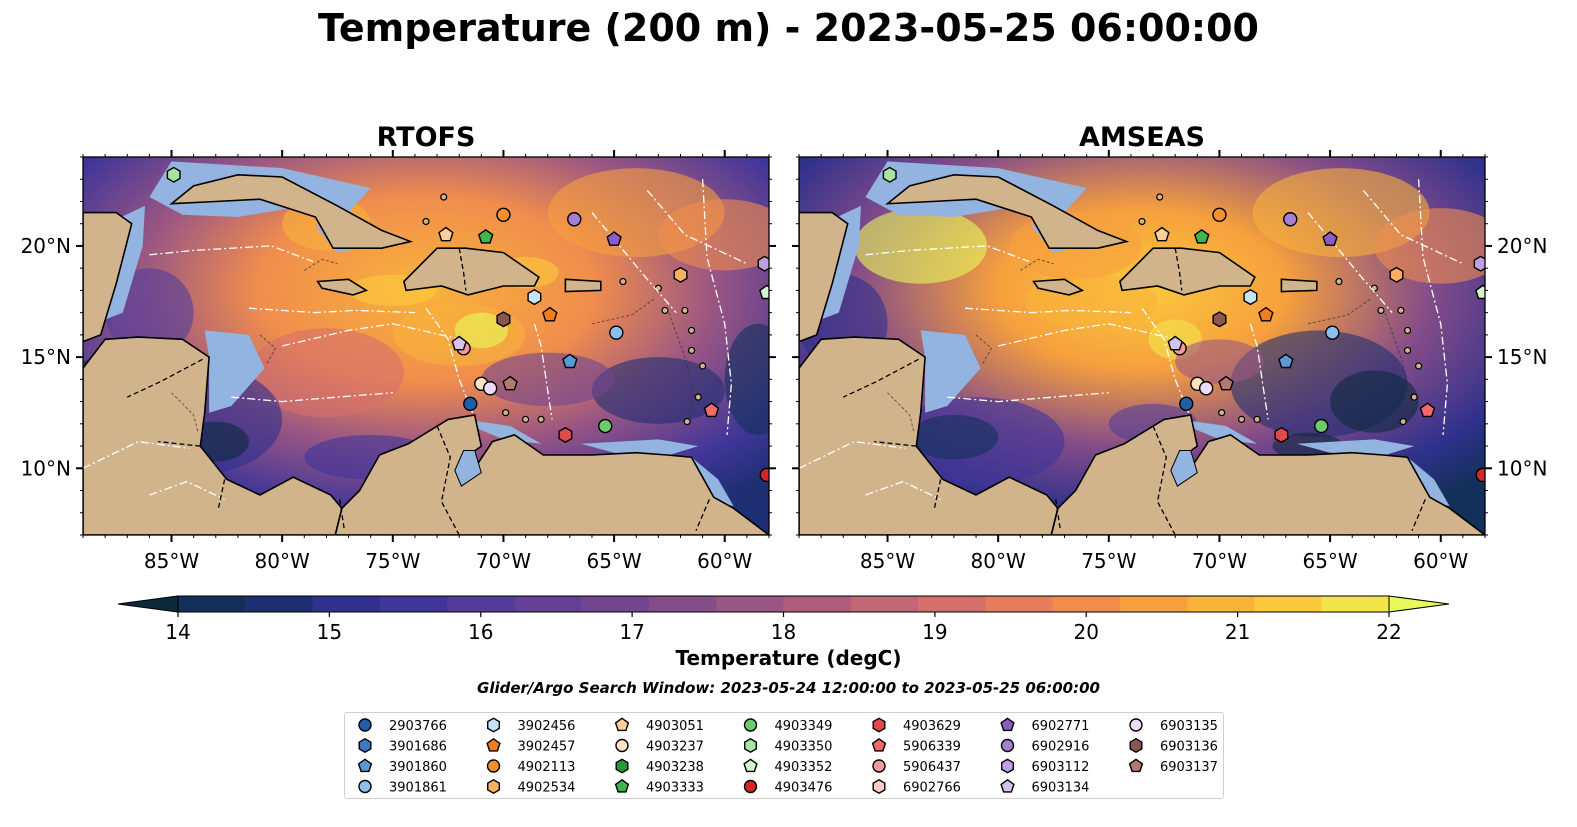 The height and width of the screenshot is (827, 1577). I want to click on lat-tick-label: 15°N, so click(1522, 357).